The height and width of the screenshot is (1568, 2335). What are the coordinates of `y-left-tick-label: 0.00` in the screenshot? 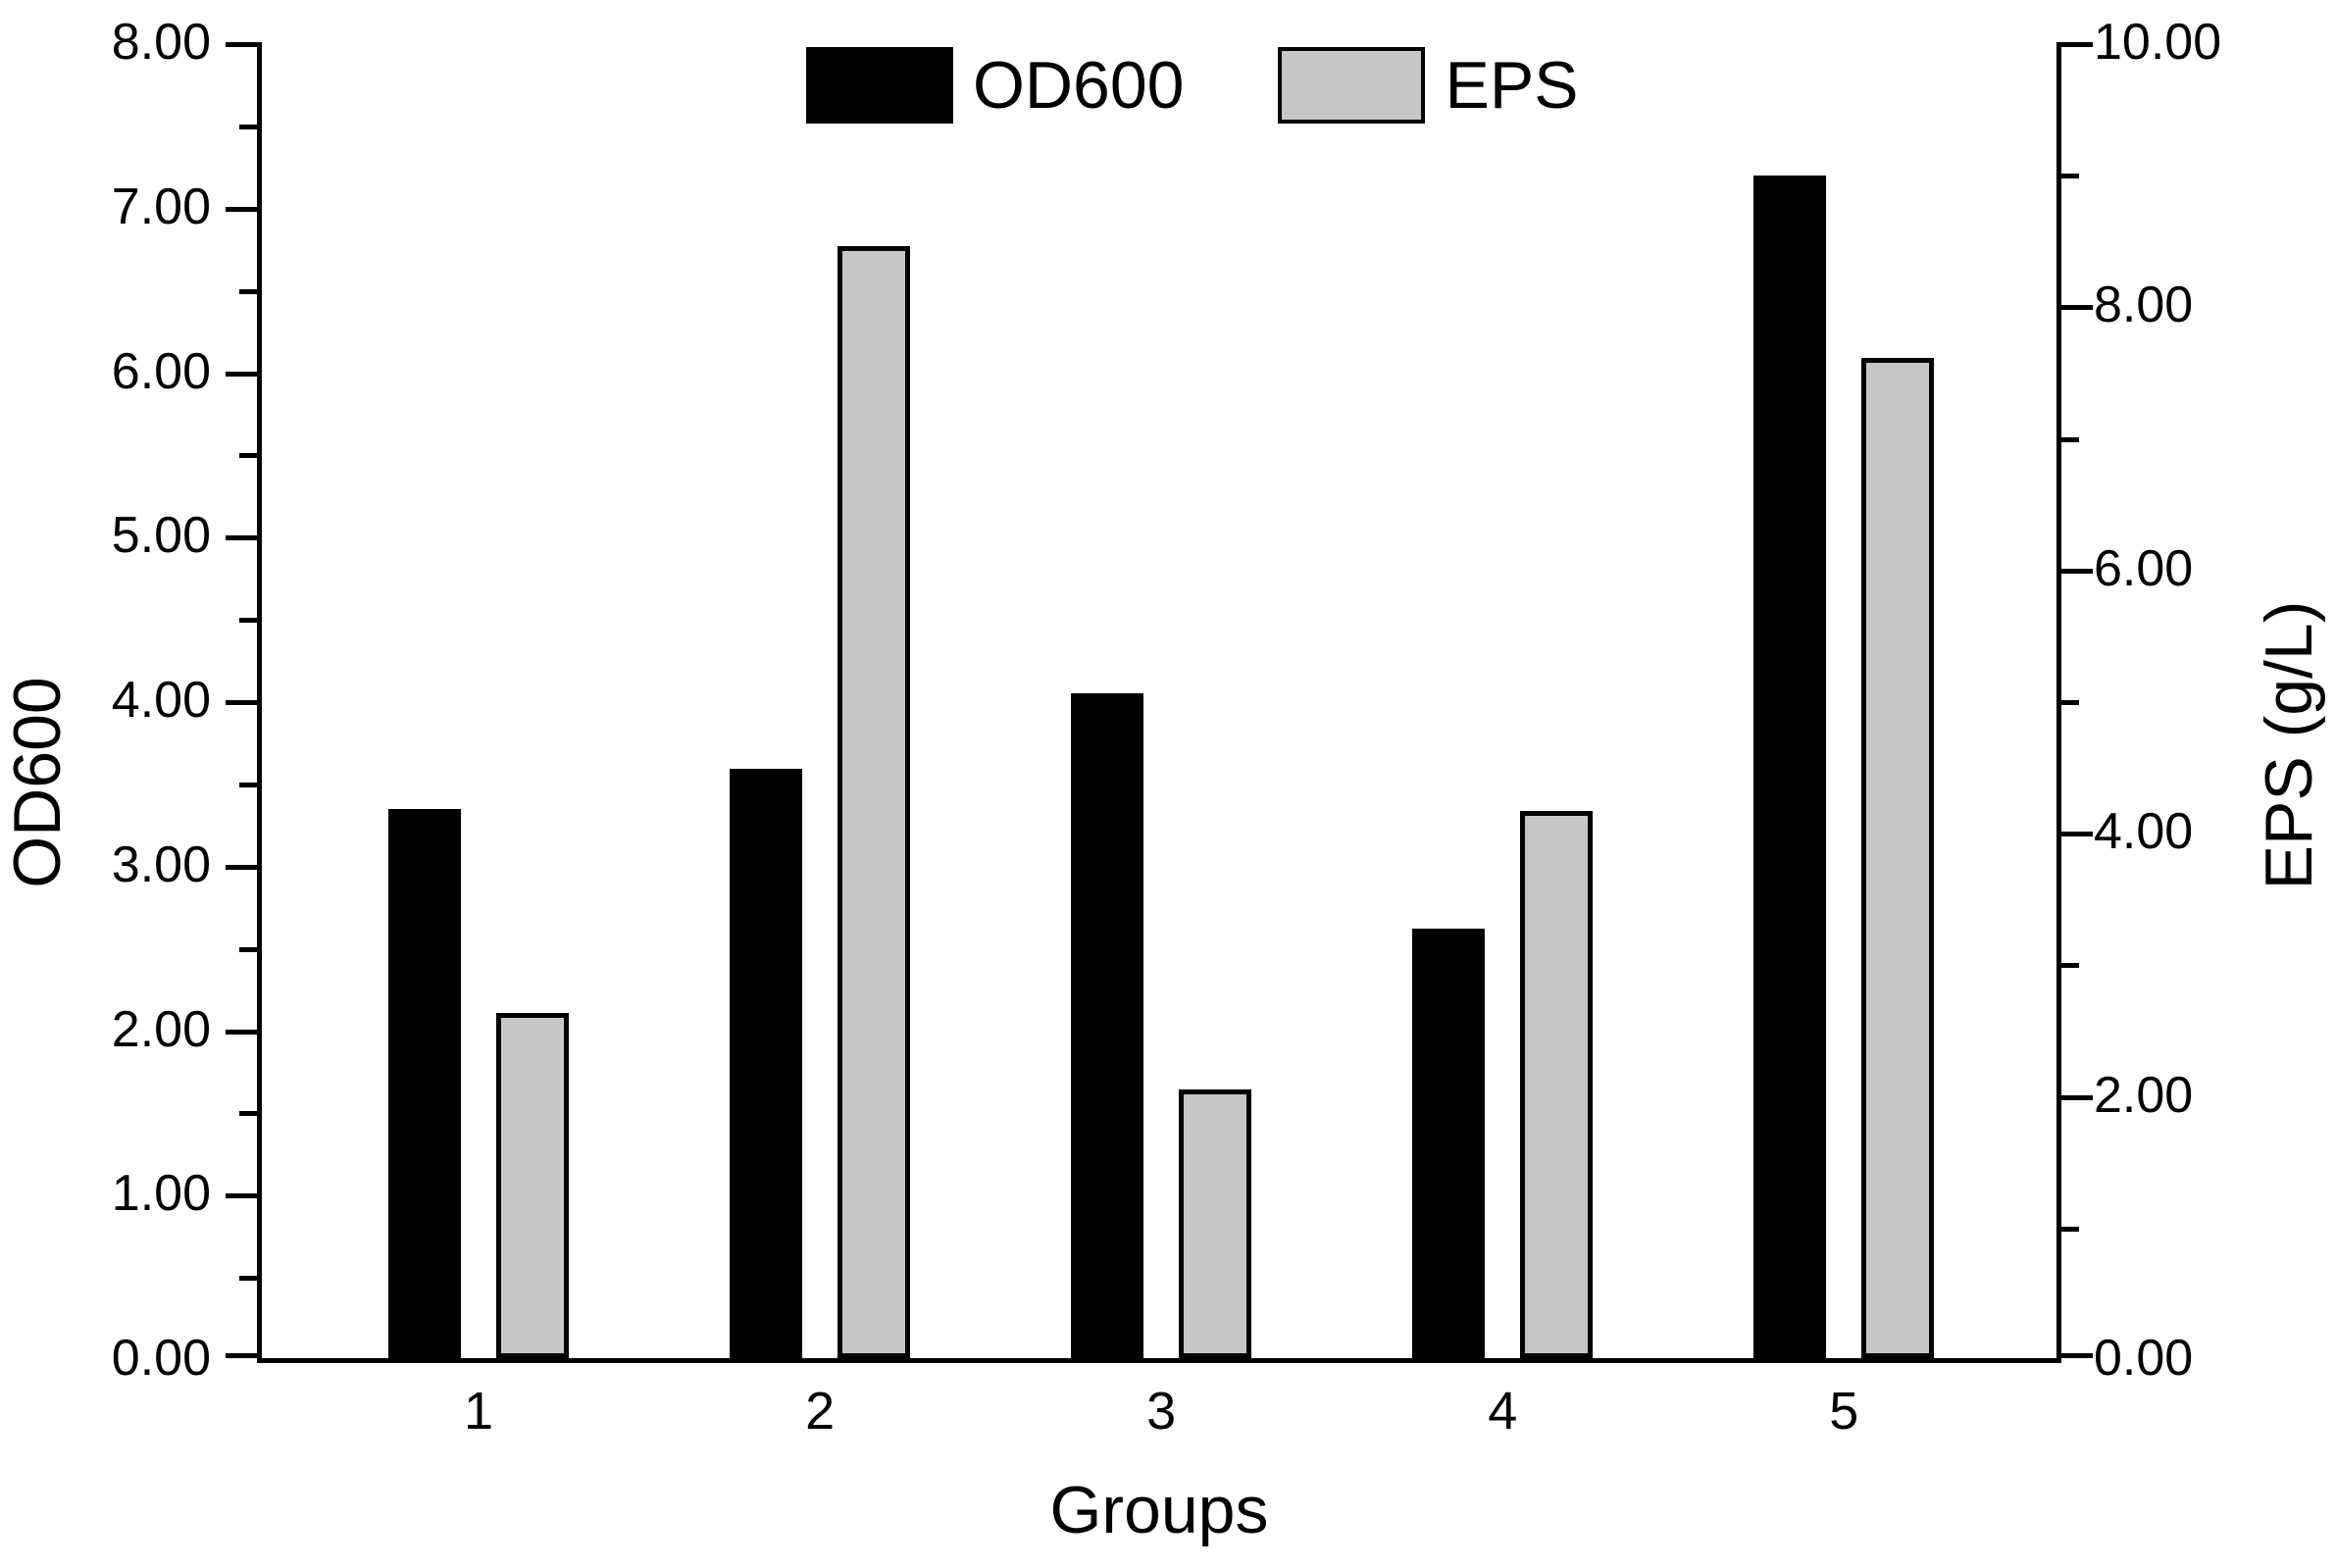 It's located at (161, 1358).